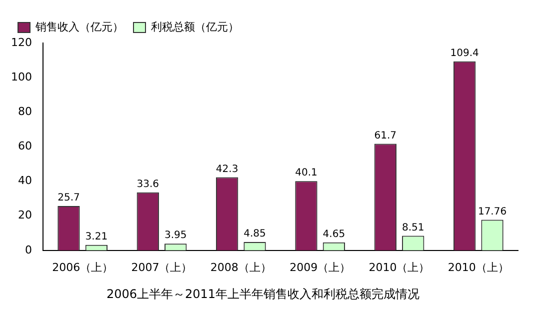 The height and width of the screenshot is (320, 536). Describe the element at coordinates (69, 198) in the screenshot. I see `data-label: 25.7` at that location.